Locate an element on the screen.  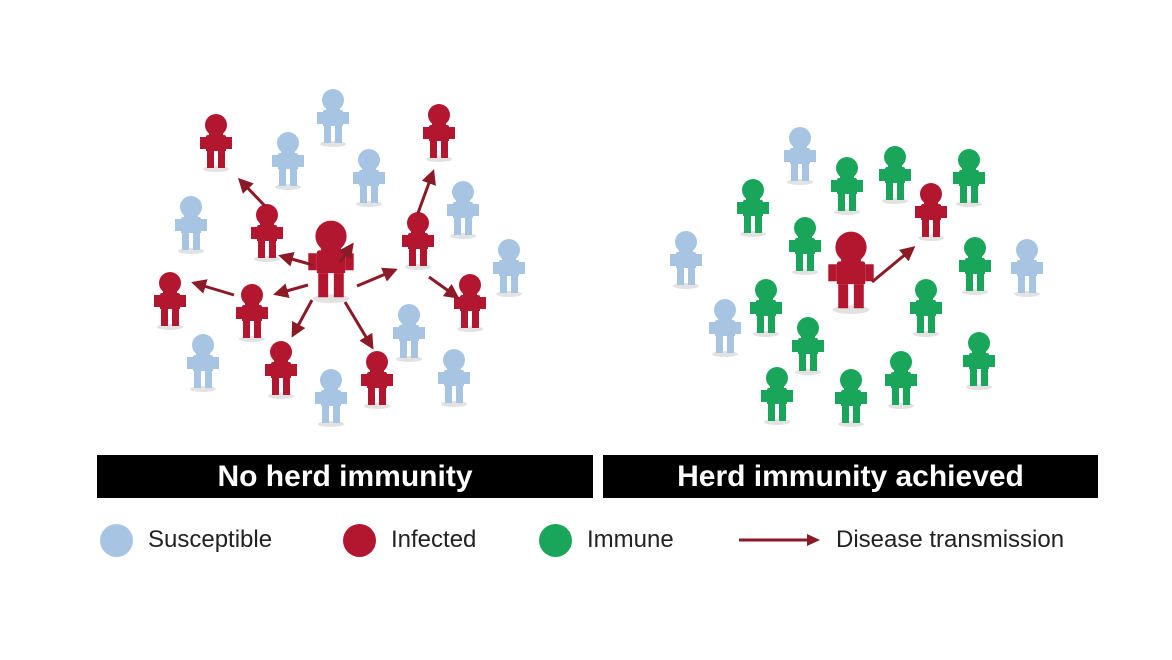
transmission-arrow-icon is located at coordinates (779, 540).